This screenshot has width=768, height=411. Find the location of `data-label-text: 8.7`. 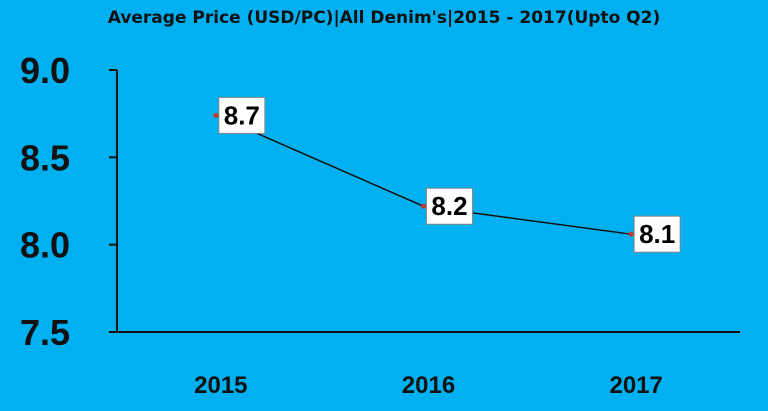

data-label-text: 8.7 is located at coordinates (242, 115).